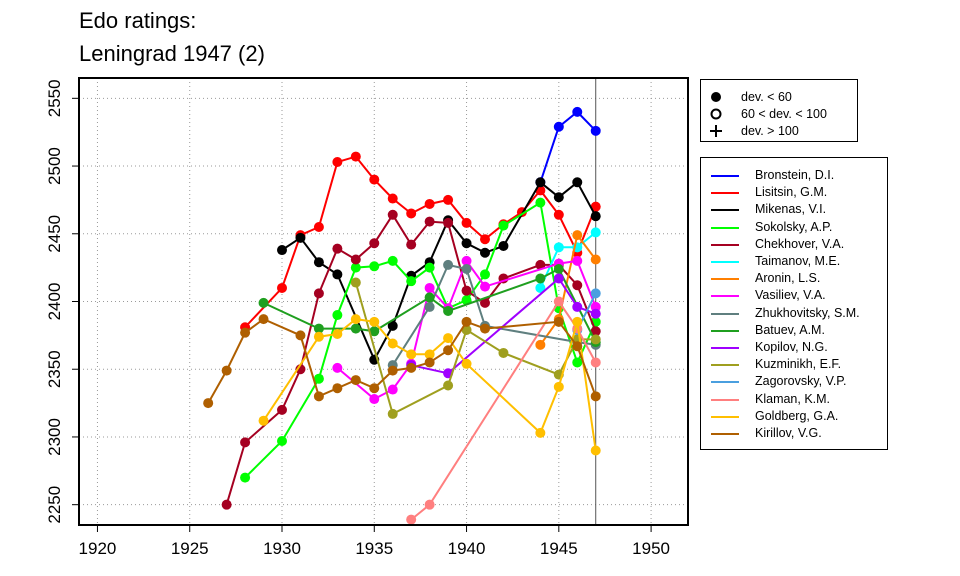 This screenshot has width=960, height=576. Describe the element at coordinates (791, 209) in the screenshot. I see `series-legend-label: Mikenas, V.I.` at that location.